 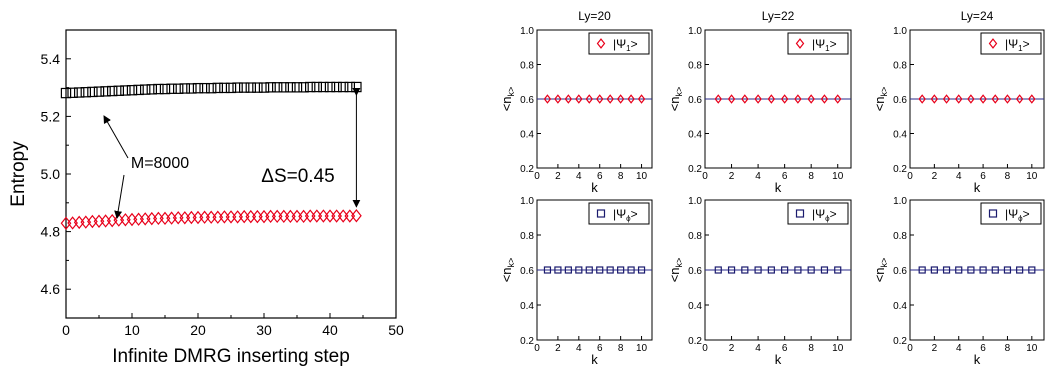 What do you see at coordinates (705, 348) in the screenshot?
I see `nk-x-tick-label: 0` at bounding box center [705, 348].